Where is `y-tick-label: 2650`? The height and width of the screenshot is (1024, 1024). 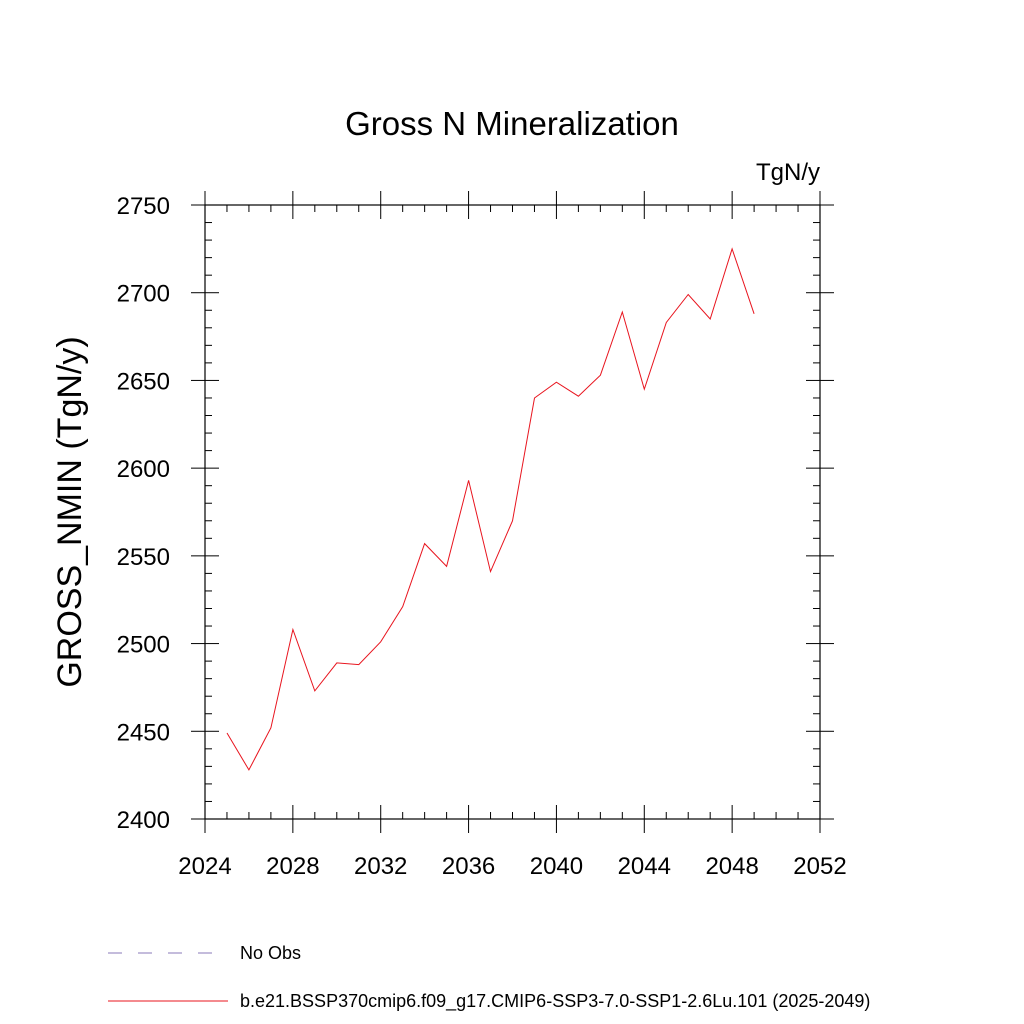 y-tick-label: 2650 is located at coordinates (143, 381).